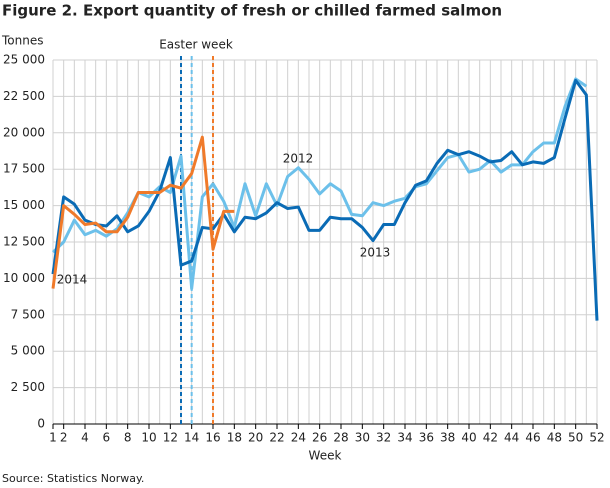  What do you see at coordinates (575, 438) in the screenshot?
I see `x-tick-label: 50` at bounding box center [575, 438].